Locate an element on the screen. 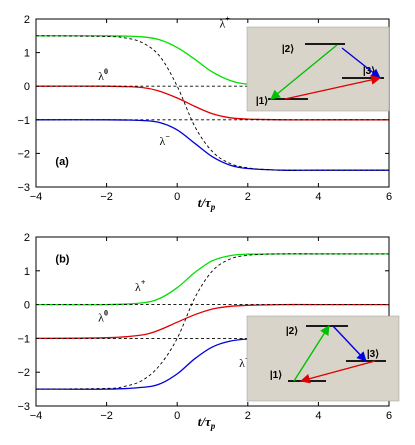  panel-label: (a) is located at coordinates (62, 162).